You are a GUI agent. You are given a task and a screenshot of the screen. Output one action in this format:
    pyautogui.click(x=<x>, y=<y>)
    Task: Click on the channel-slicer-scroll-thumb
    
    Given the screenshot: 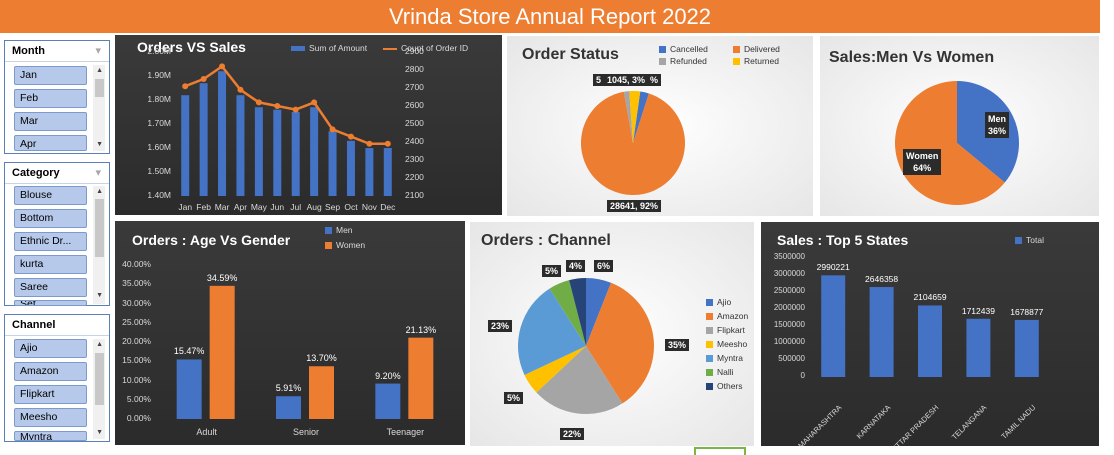 What is the action you would take?
    pyautogui.click(x=99, y=379)
    